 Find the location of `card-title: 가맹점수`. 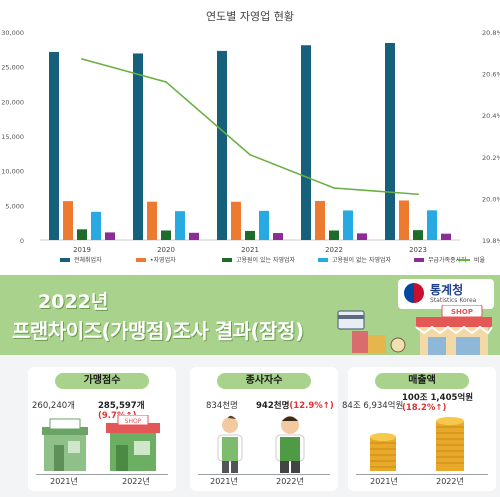

card-title: 가맹점수 is located at coordinates (102, 381).